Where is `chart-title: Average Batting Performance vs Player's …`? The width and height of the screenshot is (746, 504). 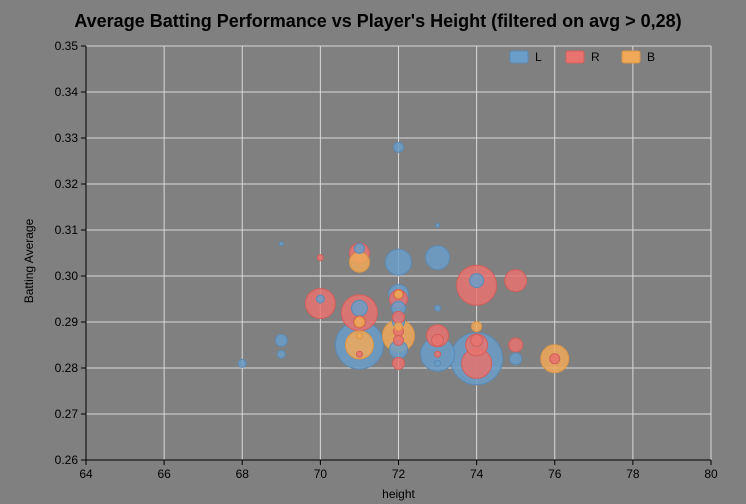
chart-title: Average Batting Performance vs Player's … is located at coordinates (377, 21).